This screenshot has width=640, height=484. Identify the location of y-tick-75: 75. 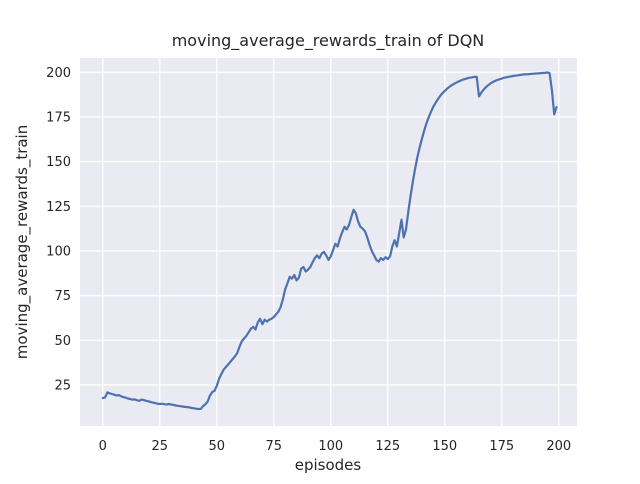
(62, 296).